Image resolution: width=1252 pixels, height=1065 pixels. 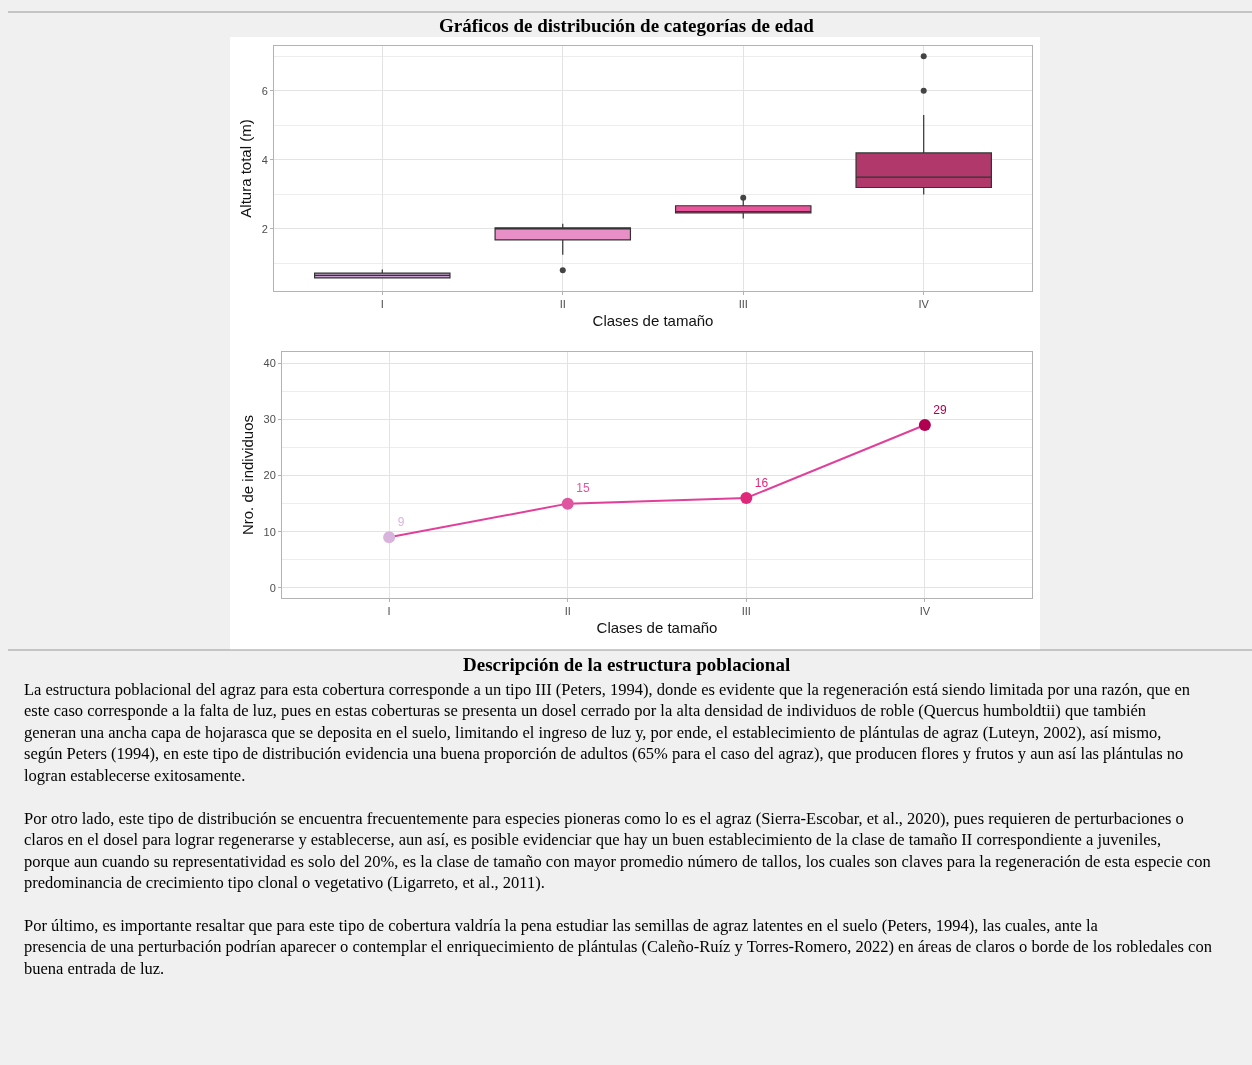 What do you see at coordinates (264, 228) in the screenshot?
I see `y-tick-label: 2` at bounding box center [264, 228].